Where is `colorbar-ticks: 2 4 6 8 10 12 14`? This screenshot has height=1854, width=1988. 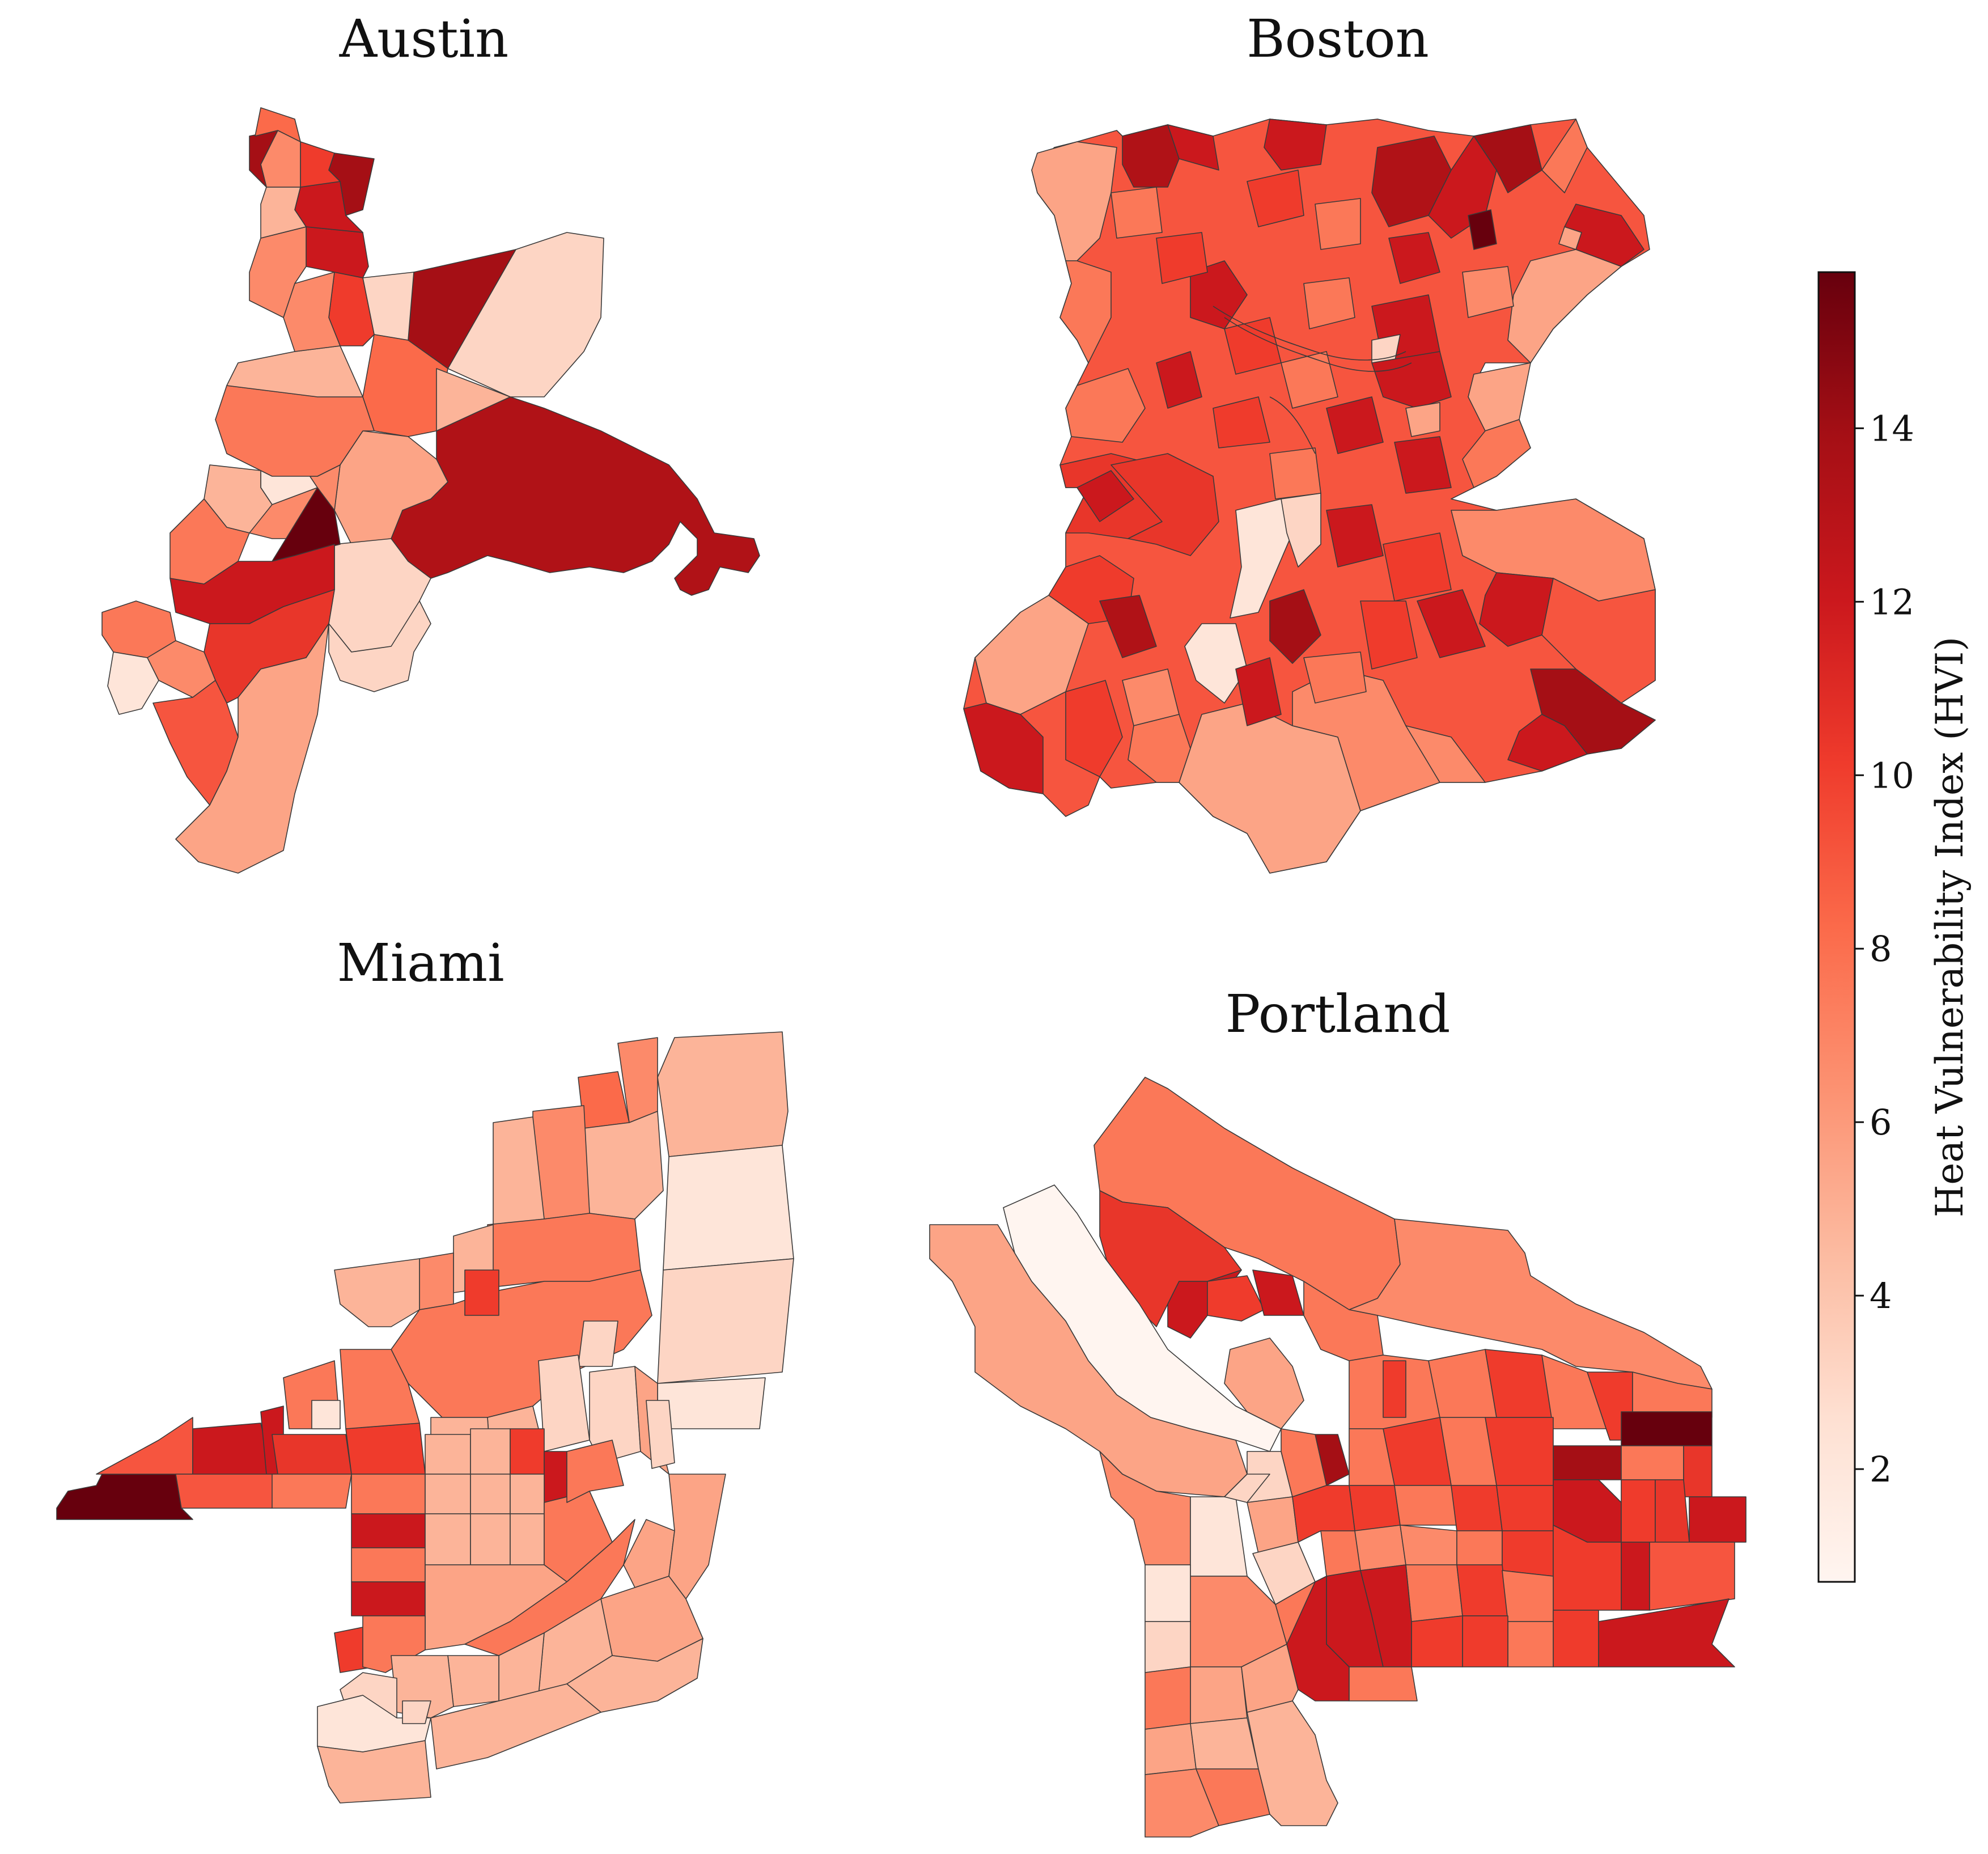
colorbar-ticks: 2 4 6 8 10 12 14 is located at coordinates (1884, 949).